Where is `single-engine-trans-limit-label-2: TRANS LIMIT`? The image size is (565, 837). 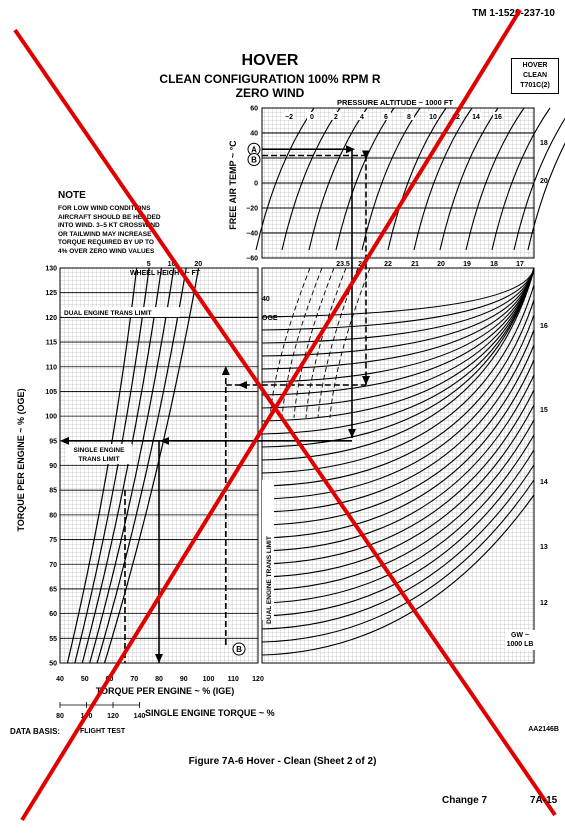
single-engine-trans-limit-label-2: TRANS LIMIT is located at coordinates (98, 459).